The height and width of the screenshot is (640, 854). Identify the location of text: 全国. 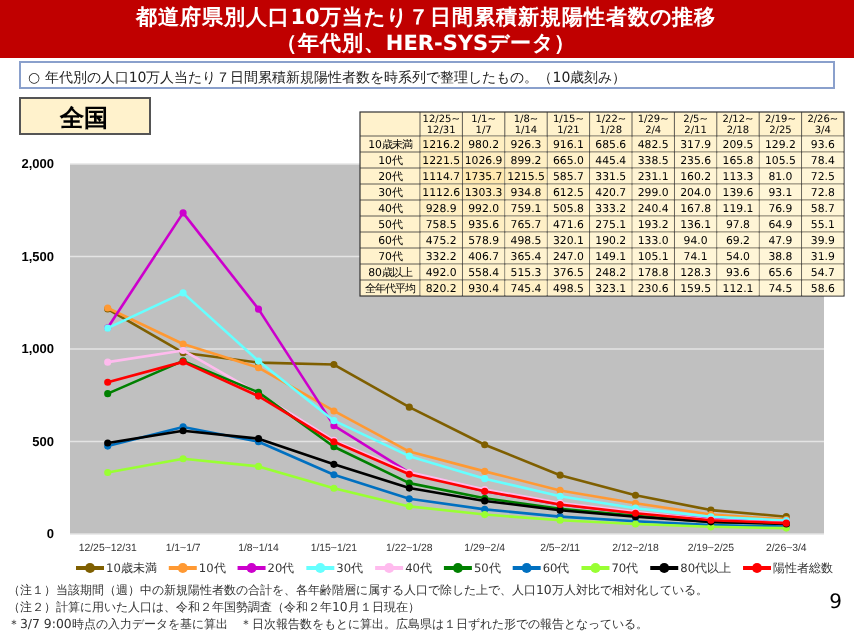
(83, 118).